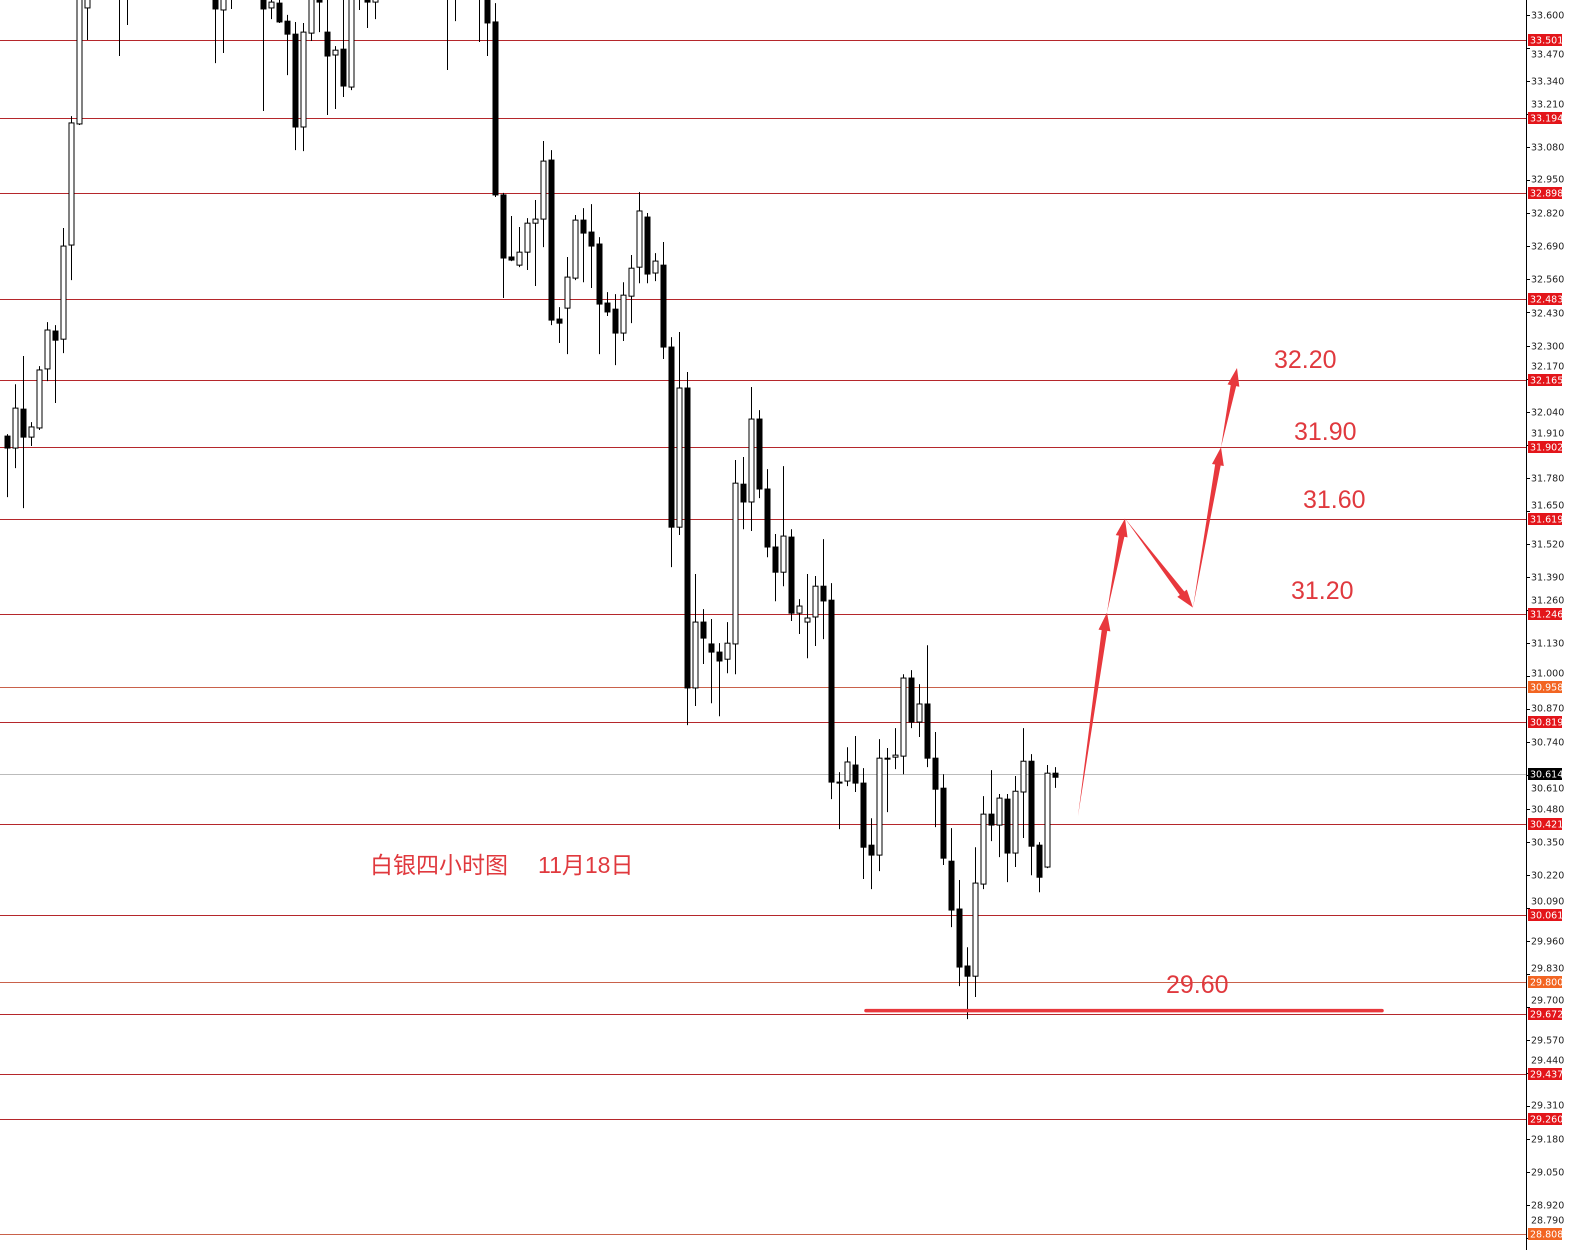 This screenshot has width=1570, height=1250. Describe the element at coordinates (1325, 432) in the screenshot. I see `target-label-2: 31.90` at that location.